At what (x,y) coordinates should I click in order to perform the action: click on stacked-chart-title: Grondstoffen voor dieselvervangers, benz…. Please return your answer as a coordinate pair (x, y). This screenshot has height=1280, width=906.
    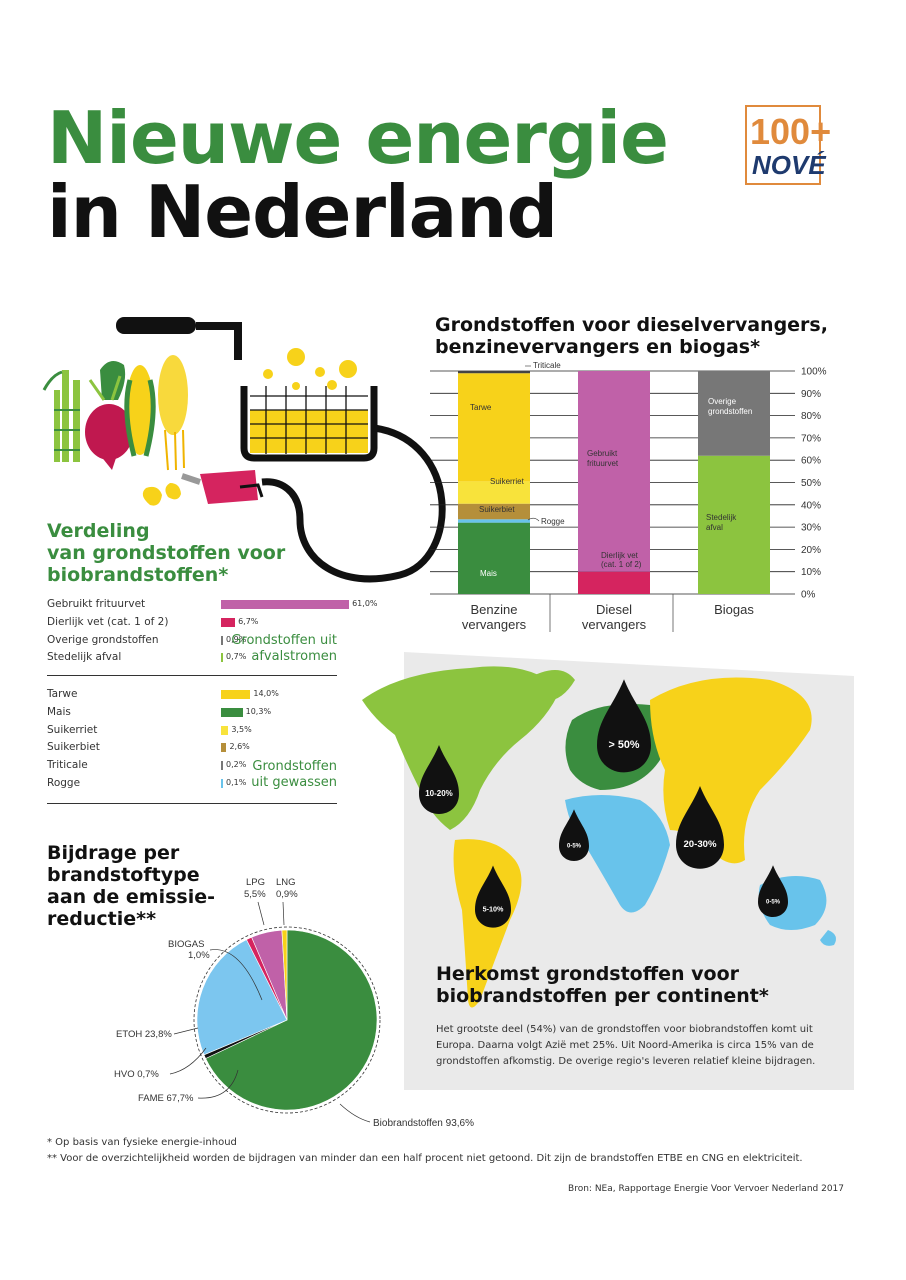
    Looking at the image, I should click on (631, 336).